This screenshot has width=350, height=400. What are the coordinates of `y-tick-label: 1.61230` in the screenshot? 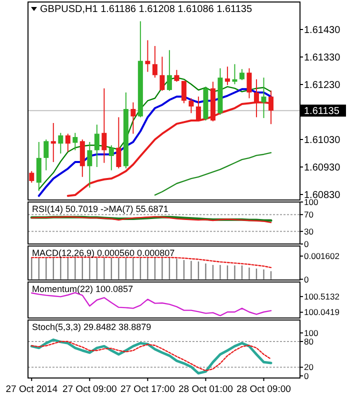 It's located at (322, 85).